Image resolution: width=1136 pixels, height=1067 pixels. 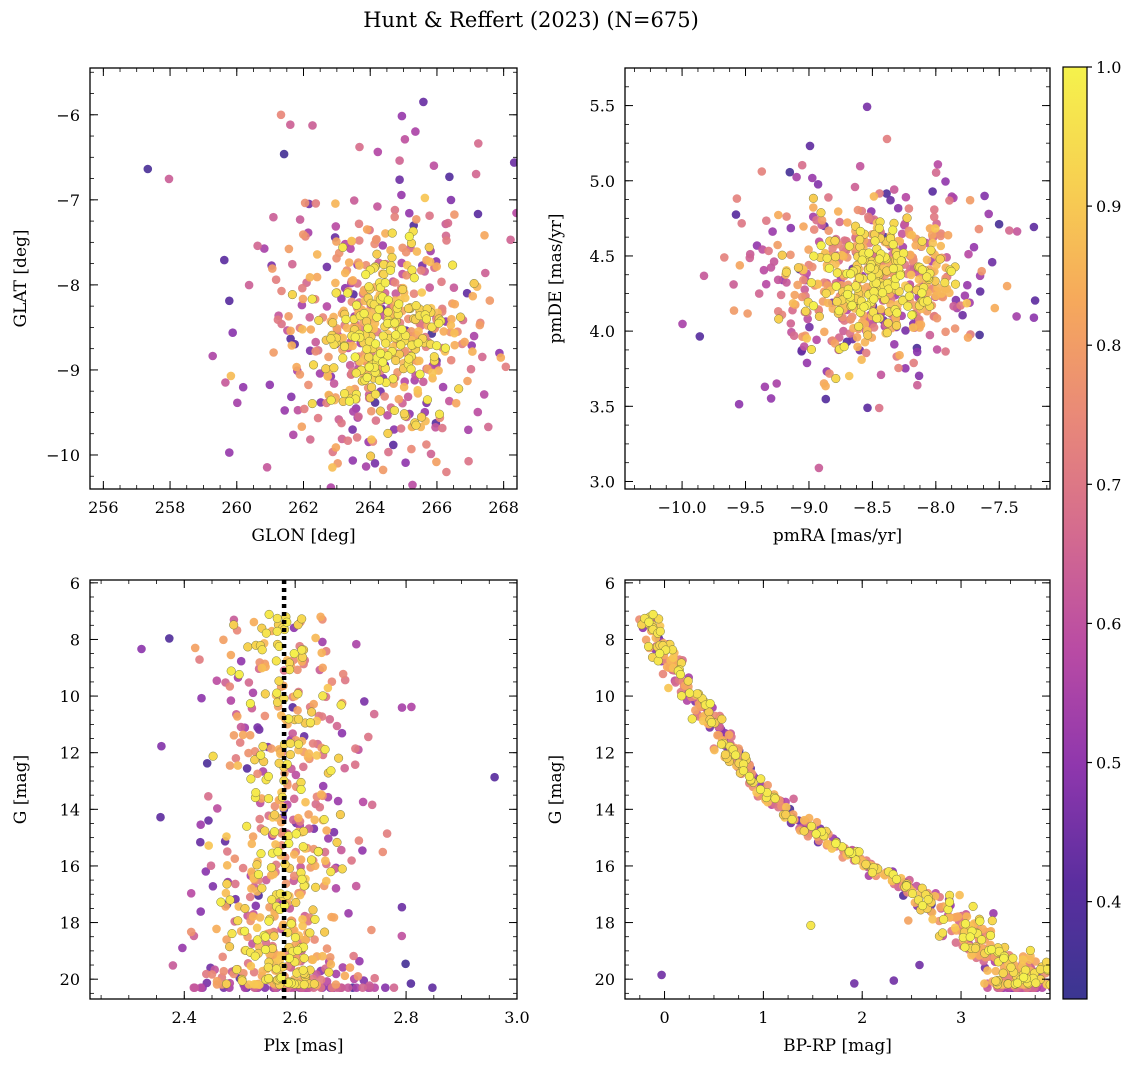 I want to click on y-tick-label: −7, so click(x=68, y=200).